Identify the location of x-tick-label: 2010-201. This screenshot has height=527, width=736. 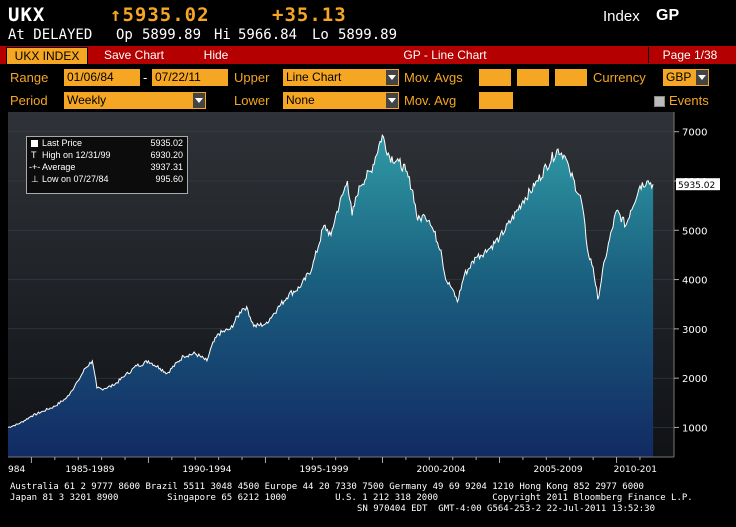
(635, 470).